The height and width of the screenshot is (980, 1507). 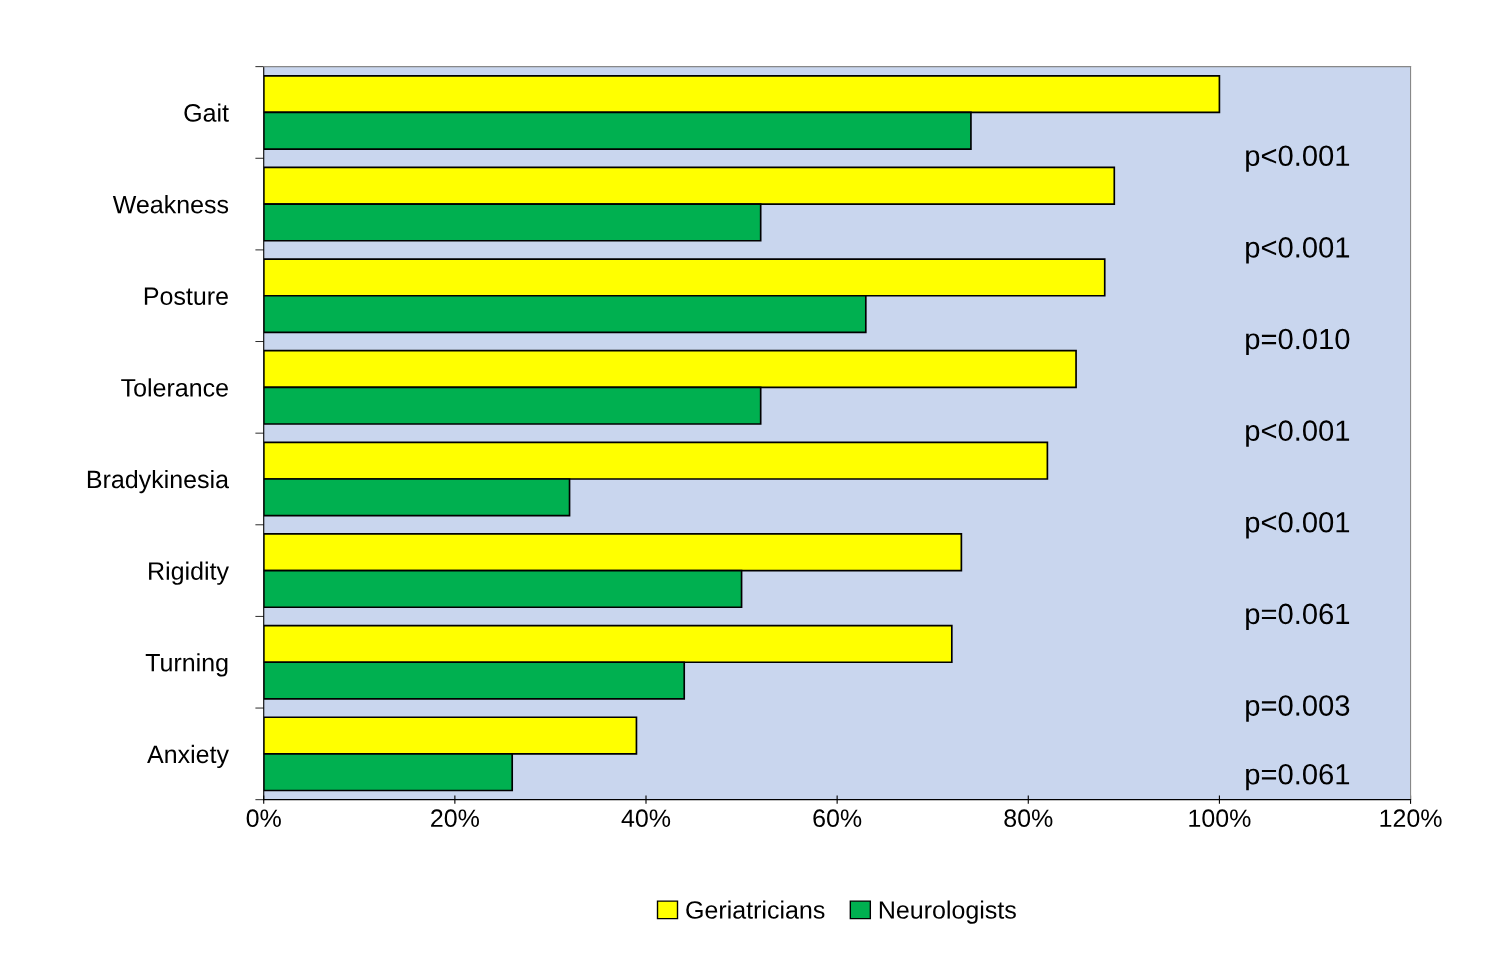 What do you see at coordinates (646, 818) in the screenshot?
I see `x-tick-label: 40%` at bounding box center [646, 818].